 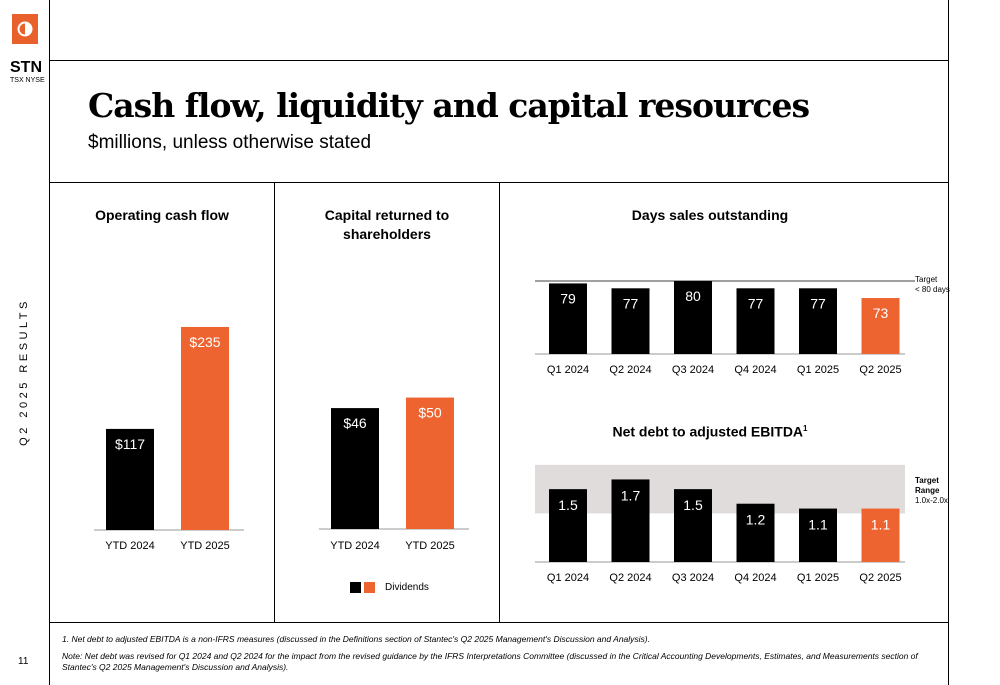 What do you see at coordinates (204, 342) in the screenshot?
I see `data-label-2: $235` at bounding box center [204, 342].